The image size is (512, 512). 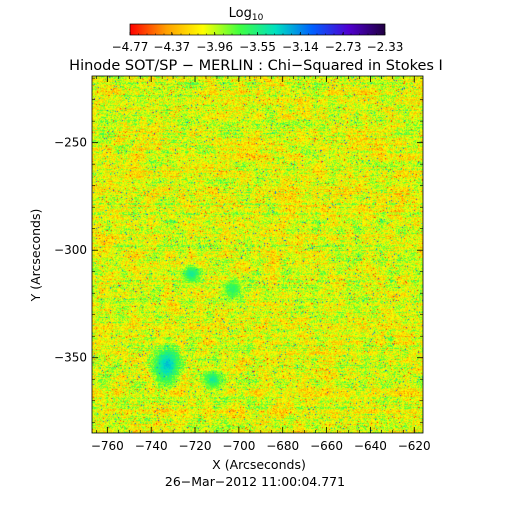 I want to click on y-tick-label: −250, so click(x=70, y=143).